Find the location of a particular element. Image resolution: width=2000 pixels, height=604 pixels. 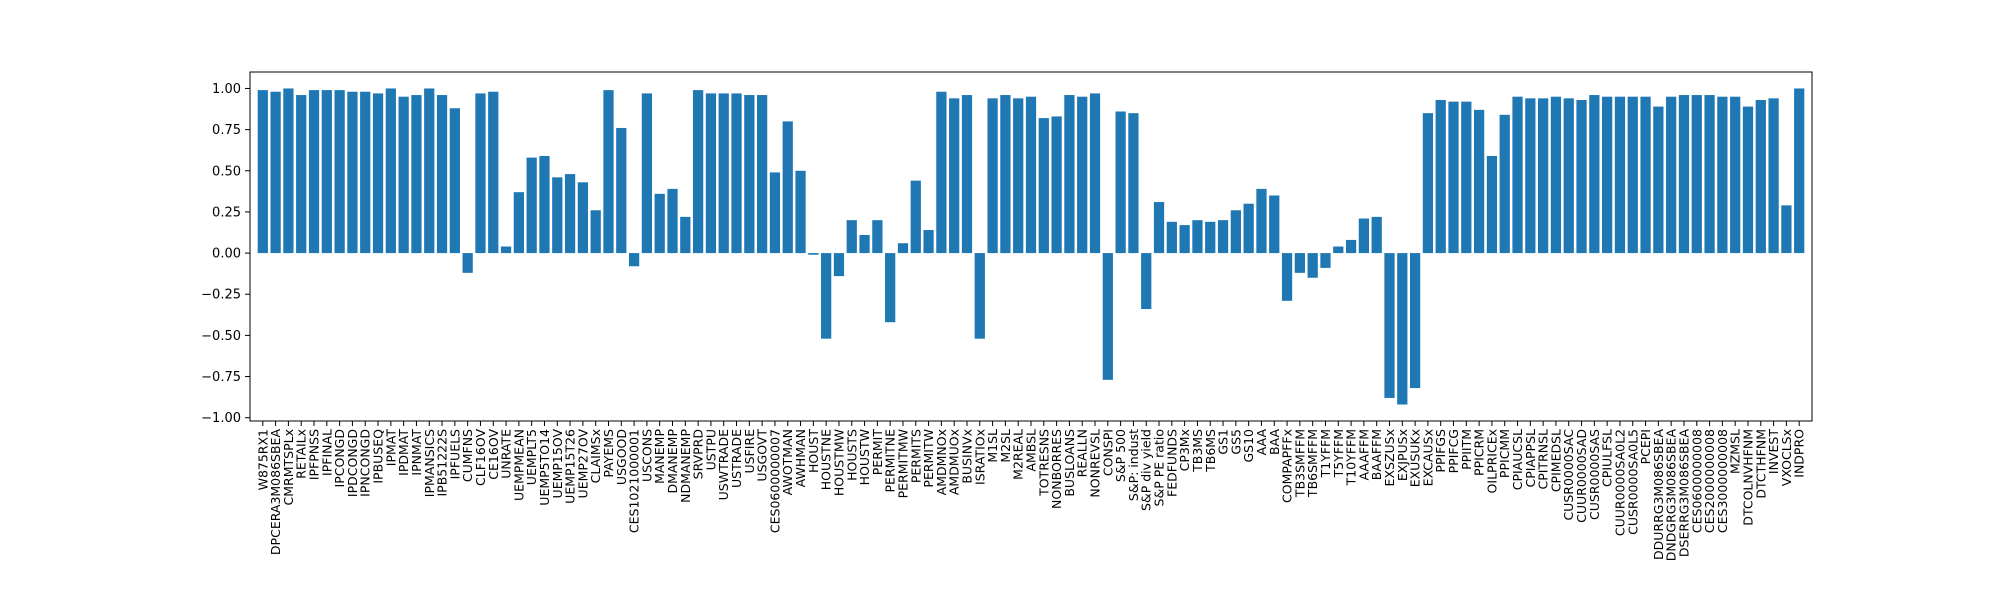

x-tick-label: PPIFCG is located at coordinates (1453, 451).